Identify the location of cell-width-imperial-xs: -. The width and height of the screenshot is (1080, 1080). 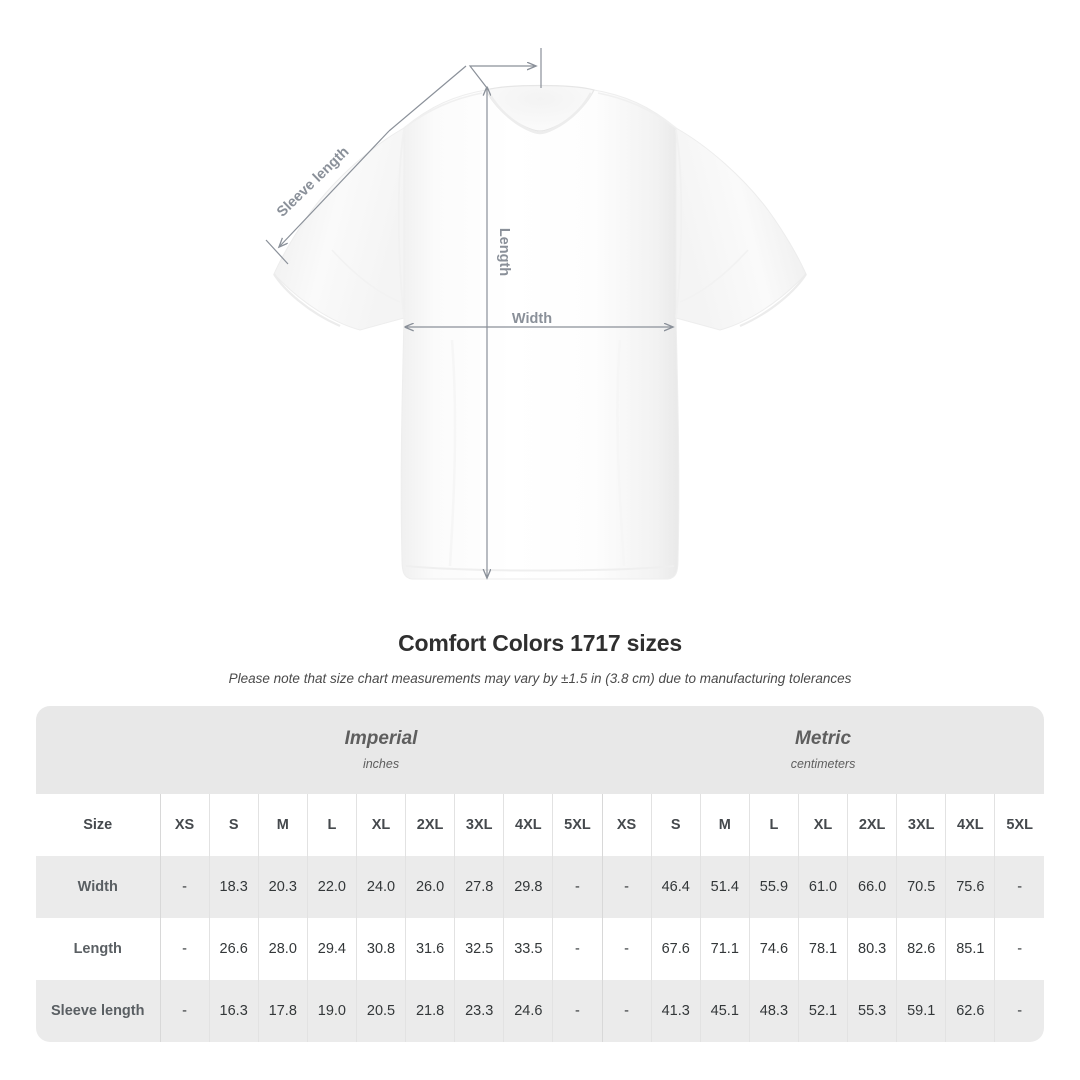
(184, 887).